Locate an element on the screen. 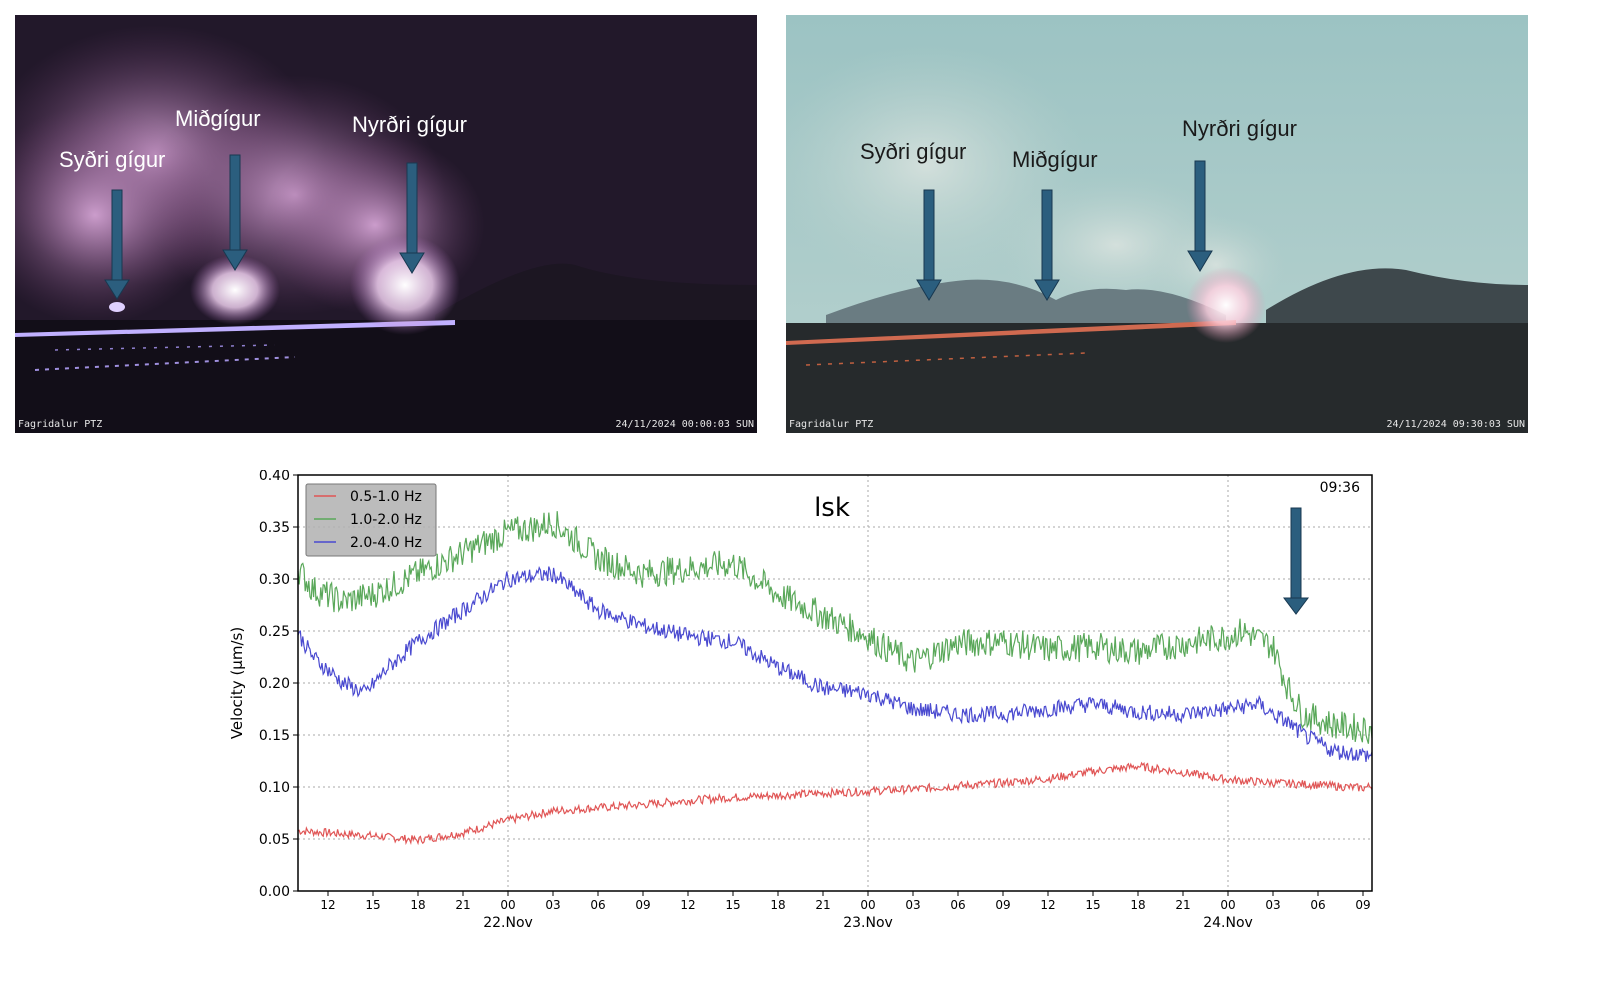 The height and width of the screenshot is (983, 1600). legend-label-2: 2.0-4.0 Hz is located at coordinates (386, 543).